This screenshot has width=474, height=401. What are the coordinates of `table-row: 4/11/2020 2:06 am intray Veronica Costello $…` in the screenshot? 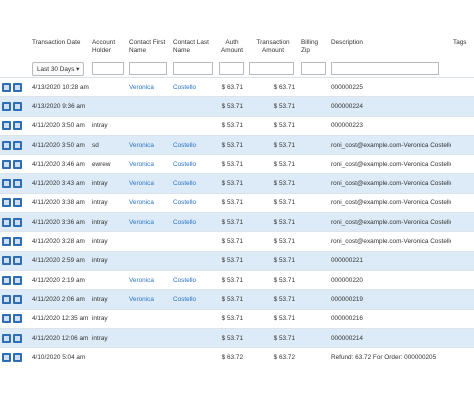 It's located at (237, 299).